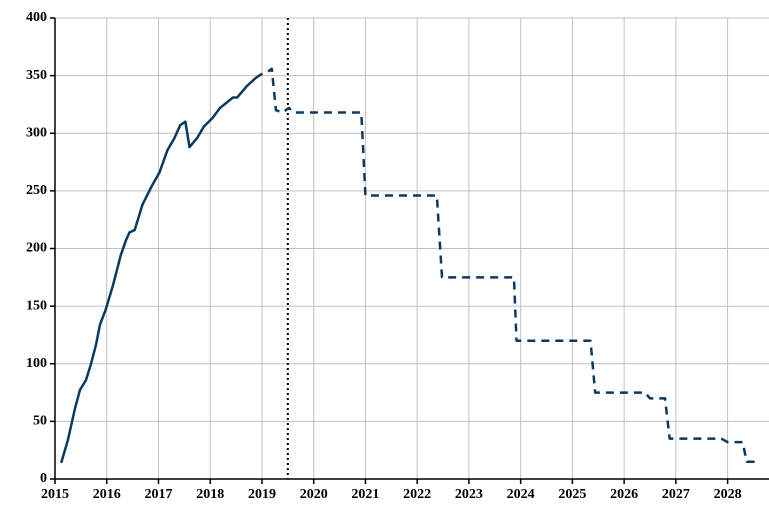  Describe the element at coordinates (572, 494) in the screenshot. I see `x-tick-label: 2025` at that location.